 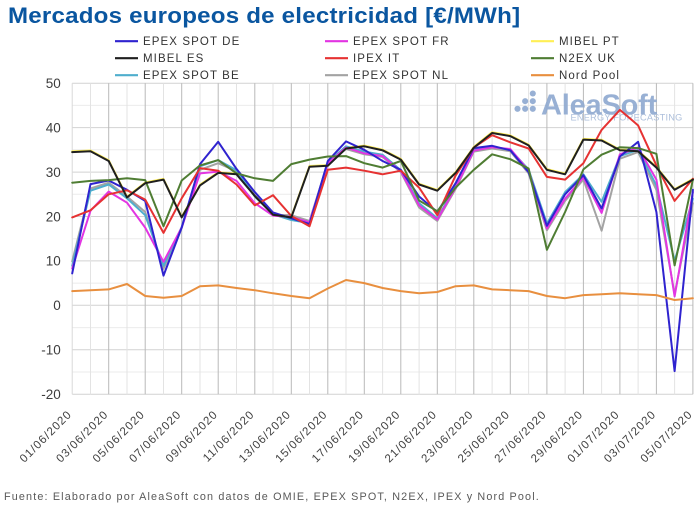 What do you see at coordinates (173, 59) in the screenshot?
I see `svg-text: MIBEL ES` at bounding box center [173, 59].